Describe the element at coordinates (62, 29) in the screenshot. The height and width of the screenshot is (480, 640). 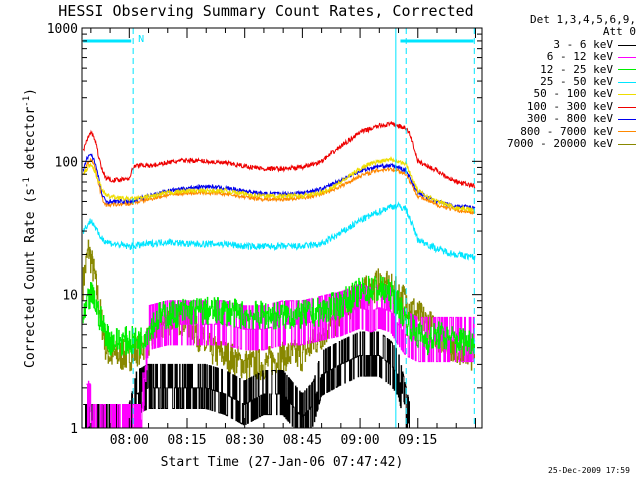
I see `y-tick-label: 1000` at that location.